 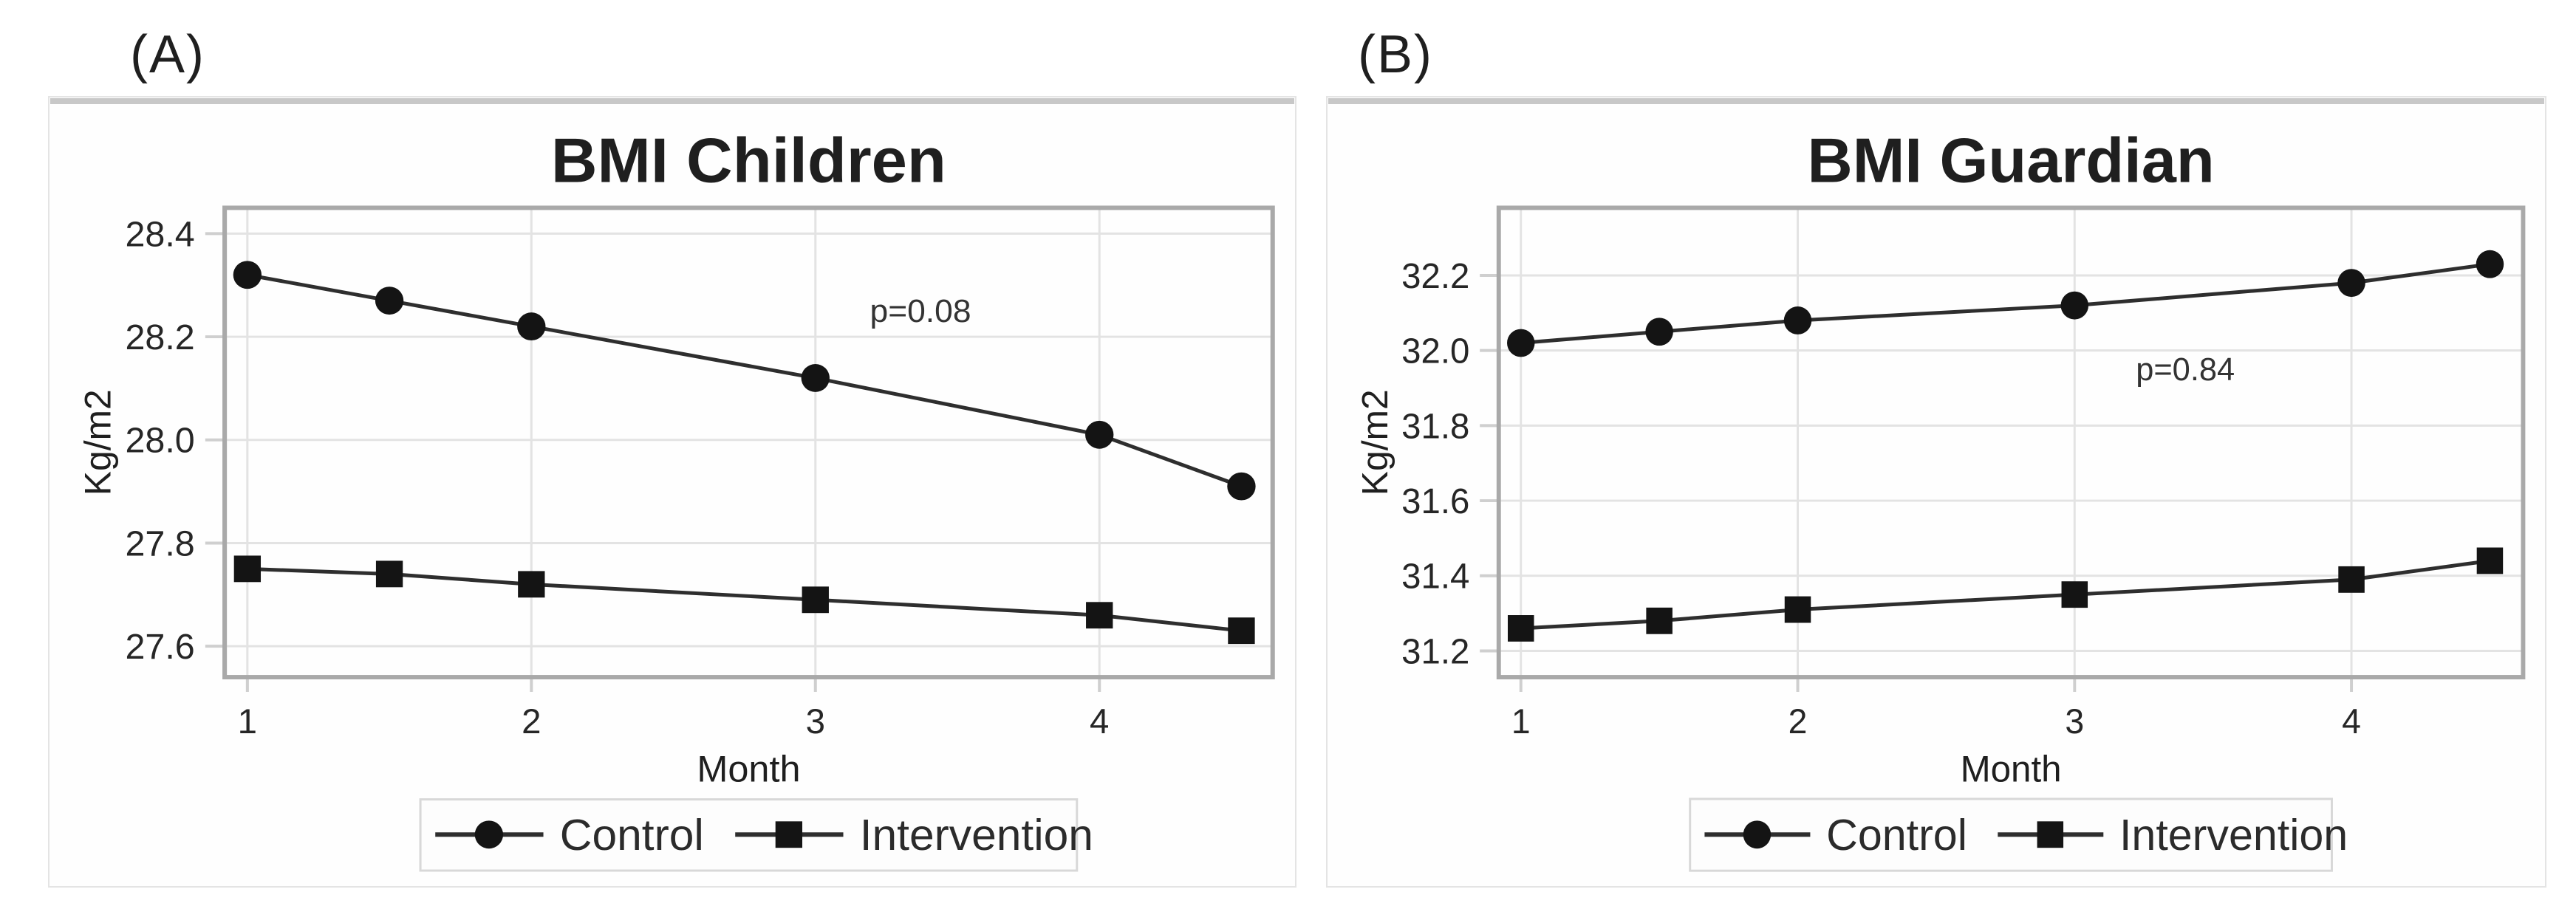 What do you see at coordinates (748, 161) in the screenshot?
I see `chart-title: BMI Children` at bounding box center [748, 161].